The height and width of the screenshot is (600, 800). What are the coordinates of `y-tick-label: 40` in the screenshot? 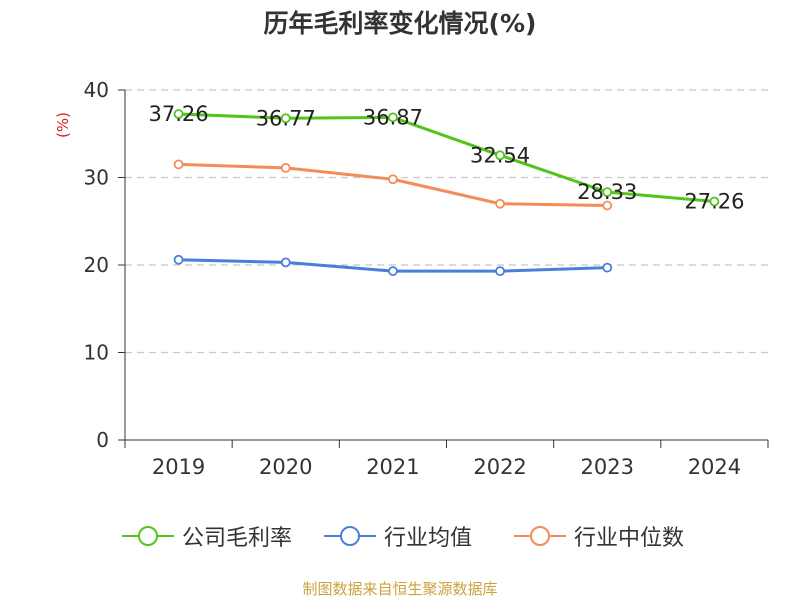 It's located at (96, 90).